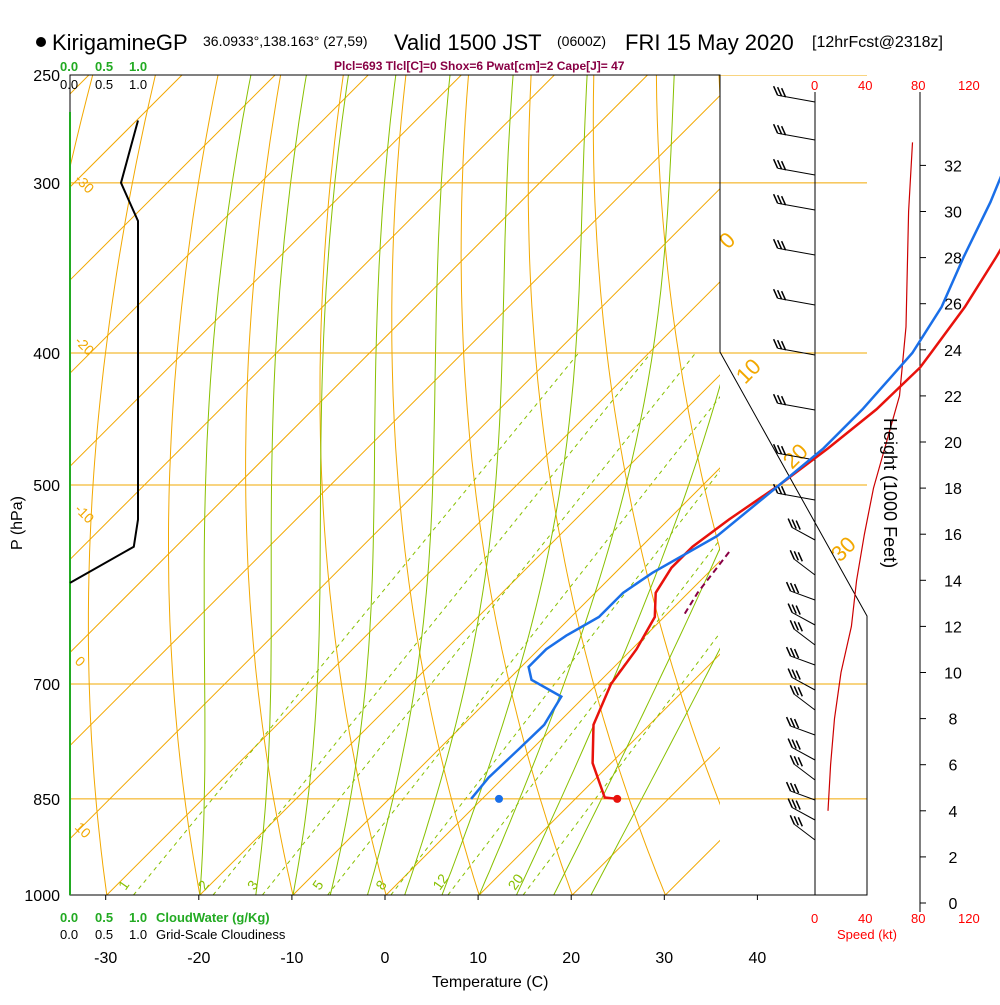 This screenshot has height=1005, width=1000. I want to click on height-tick-label: 28, so click(953, 259).